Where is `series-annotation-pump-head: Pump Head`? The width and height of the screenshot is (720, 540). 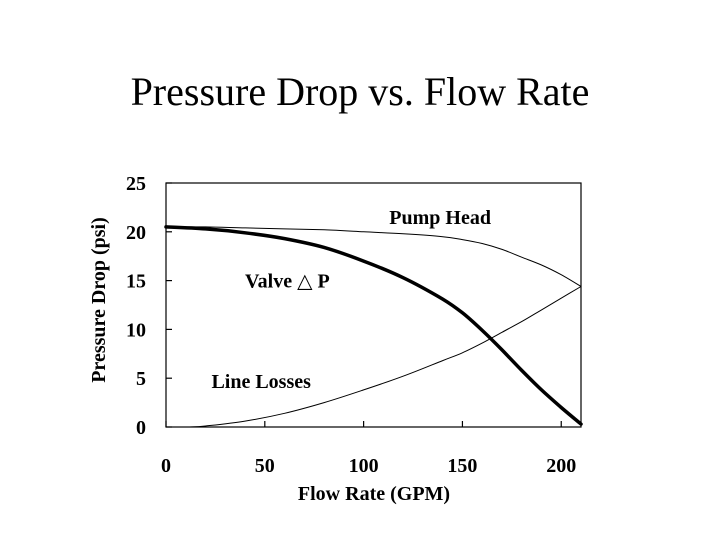
series-annotation-pump-head: Pump Head is located at coordinates (440, 218).